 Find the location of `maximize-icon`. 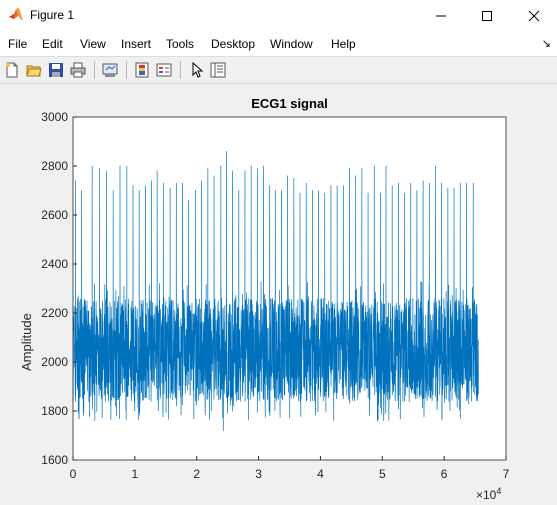

maximize-icon is located at coordinates (487, 15).